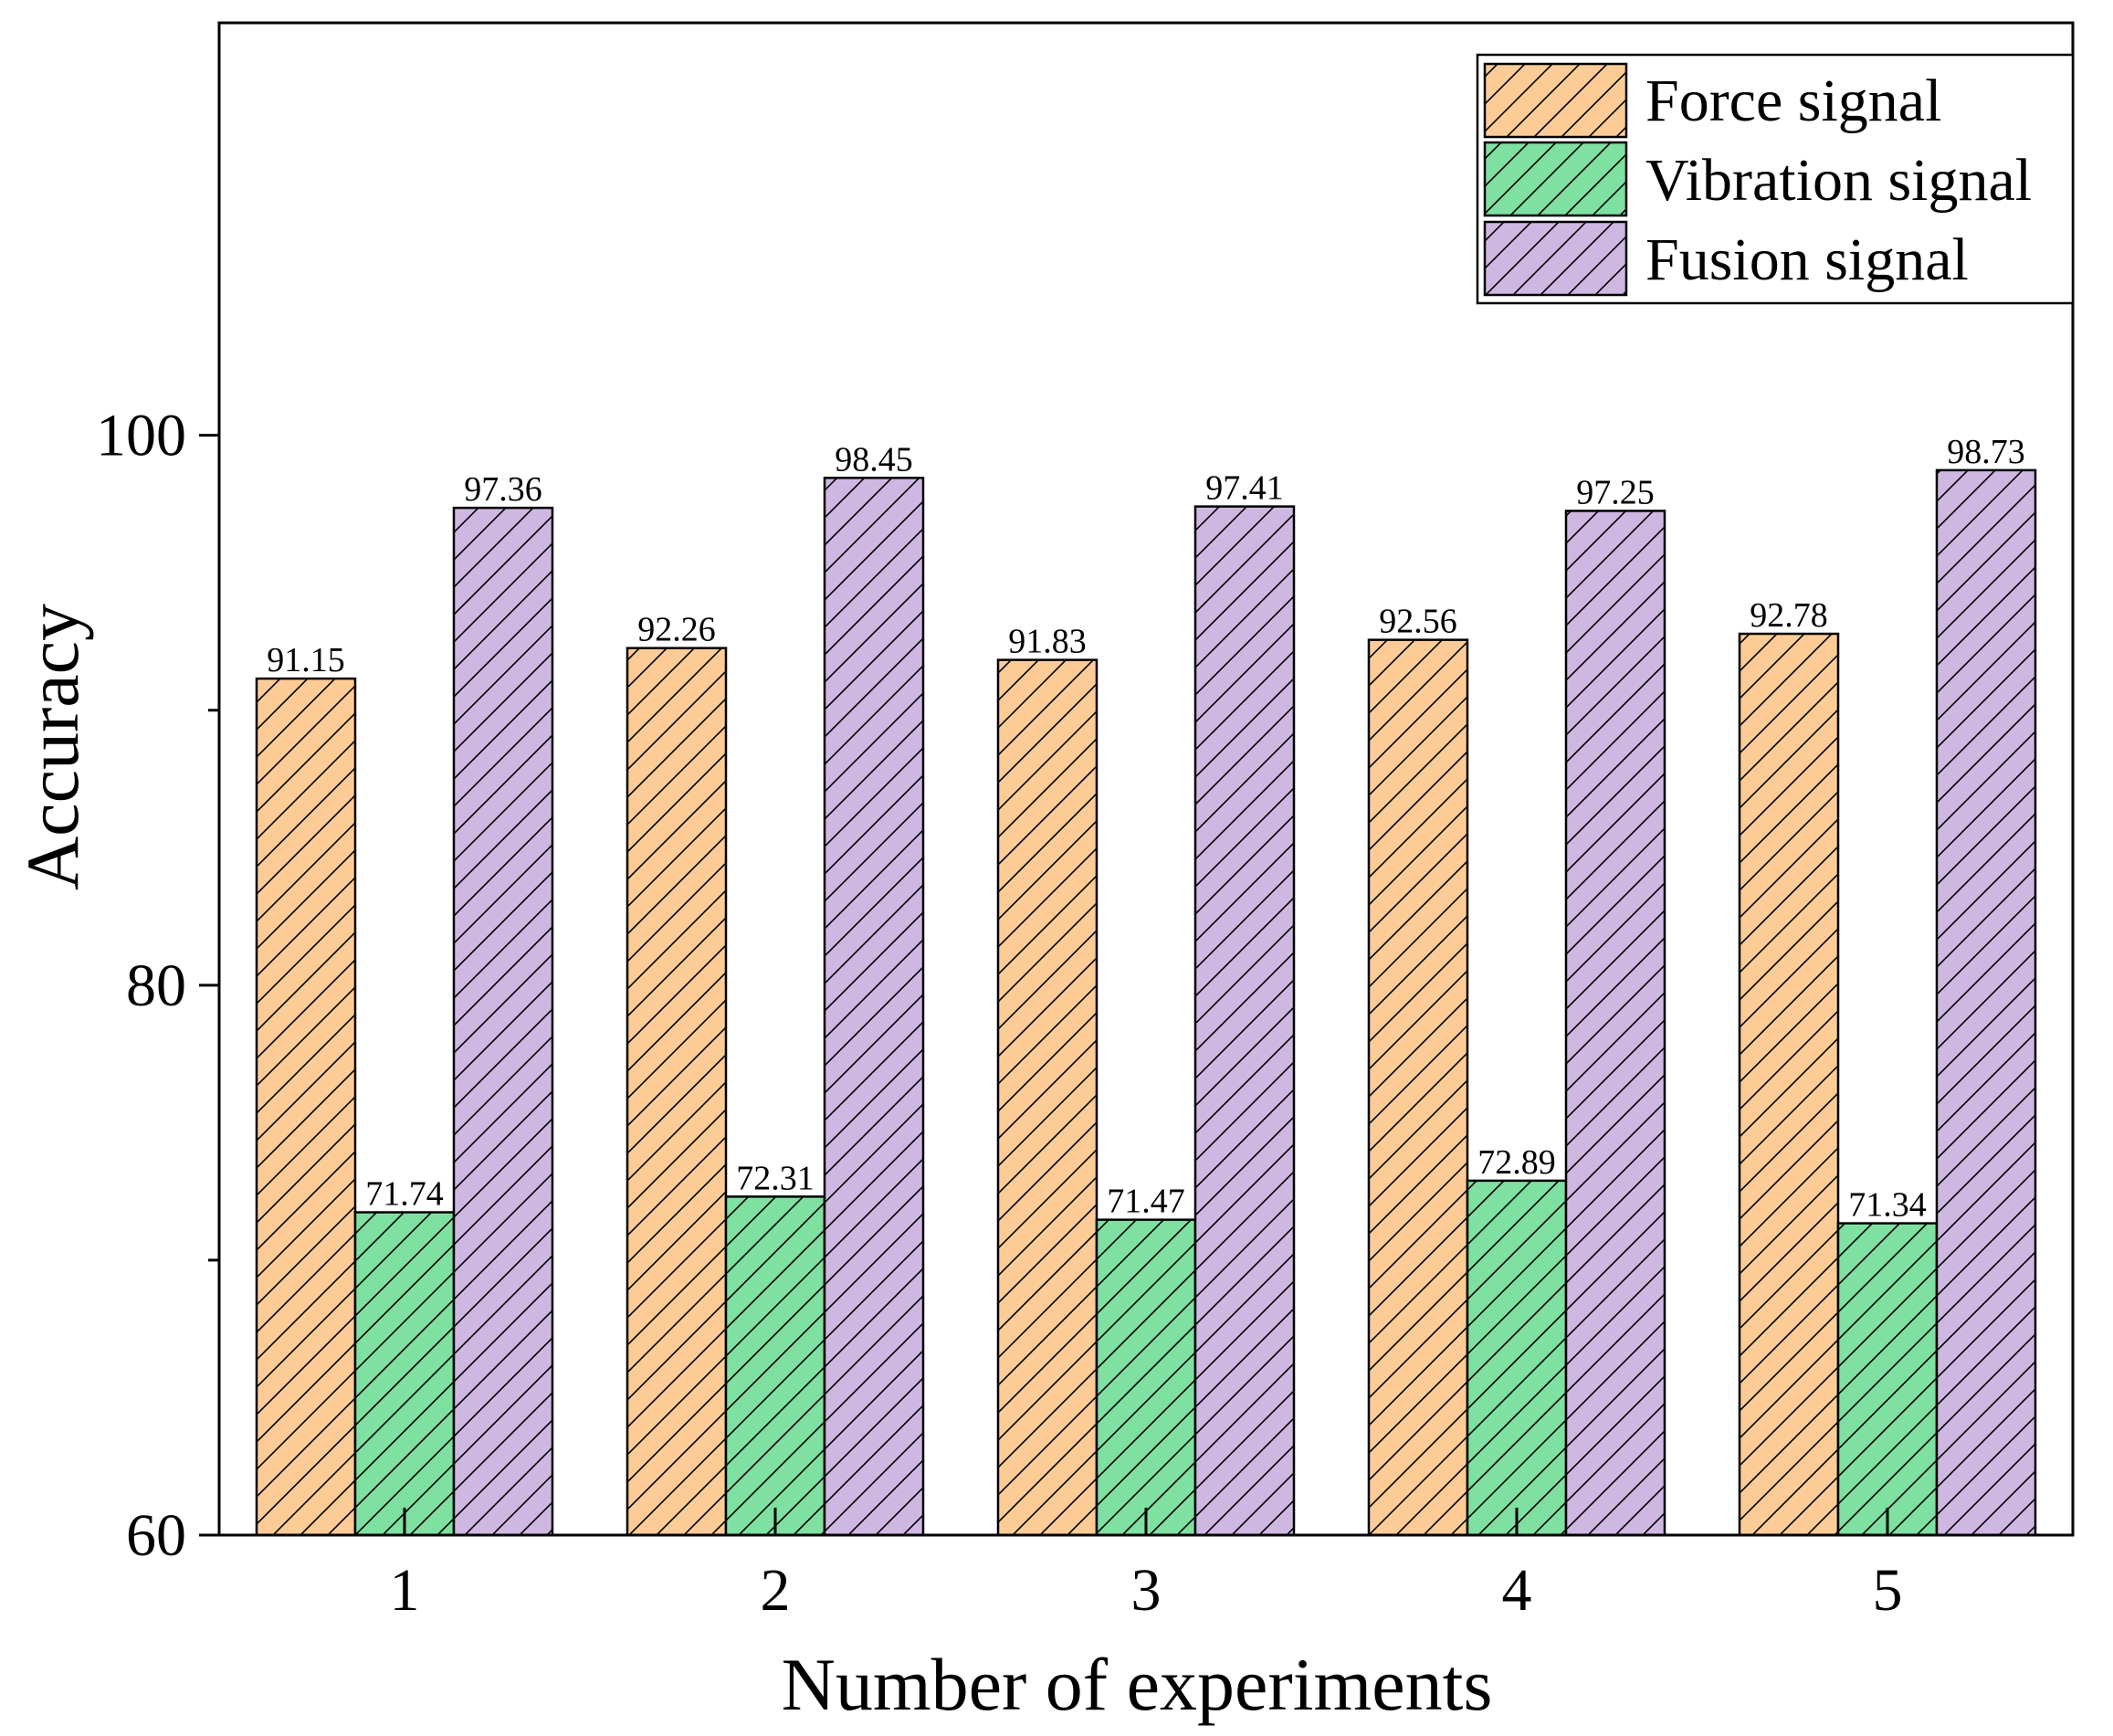 The image size is (2113, 1736). I want to click on x-axis-title: Number of experiments, so click(1137, 1684).